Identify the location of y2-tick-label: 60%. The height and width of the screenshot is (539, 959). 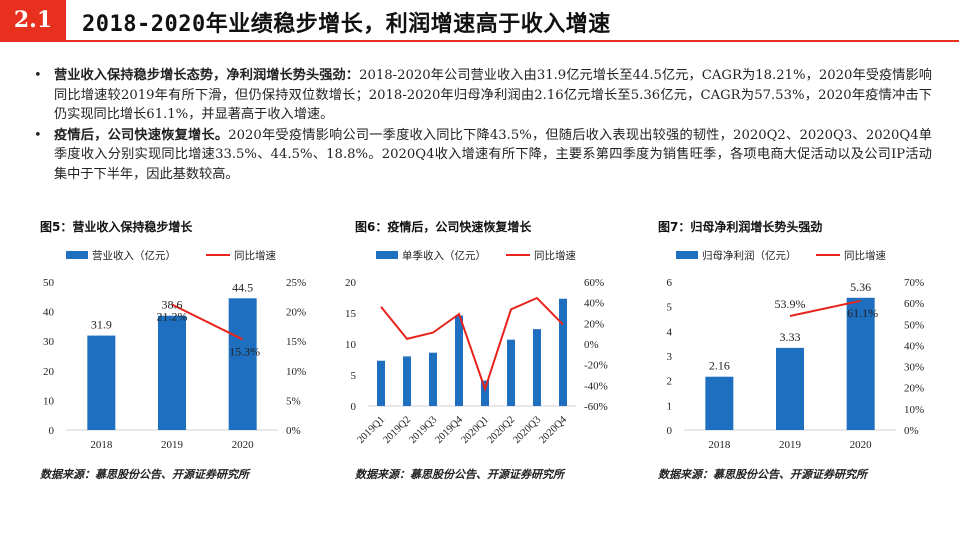
(914, 304).